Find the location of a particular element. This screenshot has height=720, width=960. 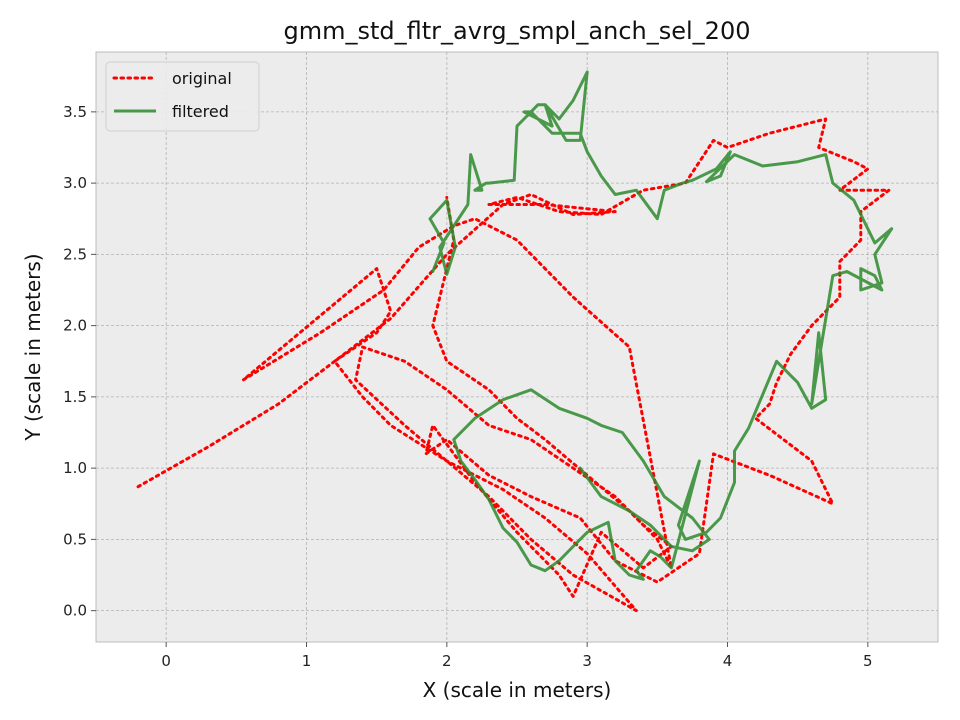

y-tick-label: 2.0 is located at coordinates (75, 326).